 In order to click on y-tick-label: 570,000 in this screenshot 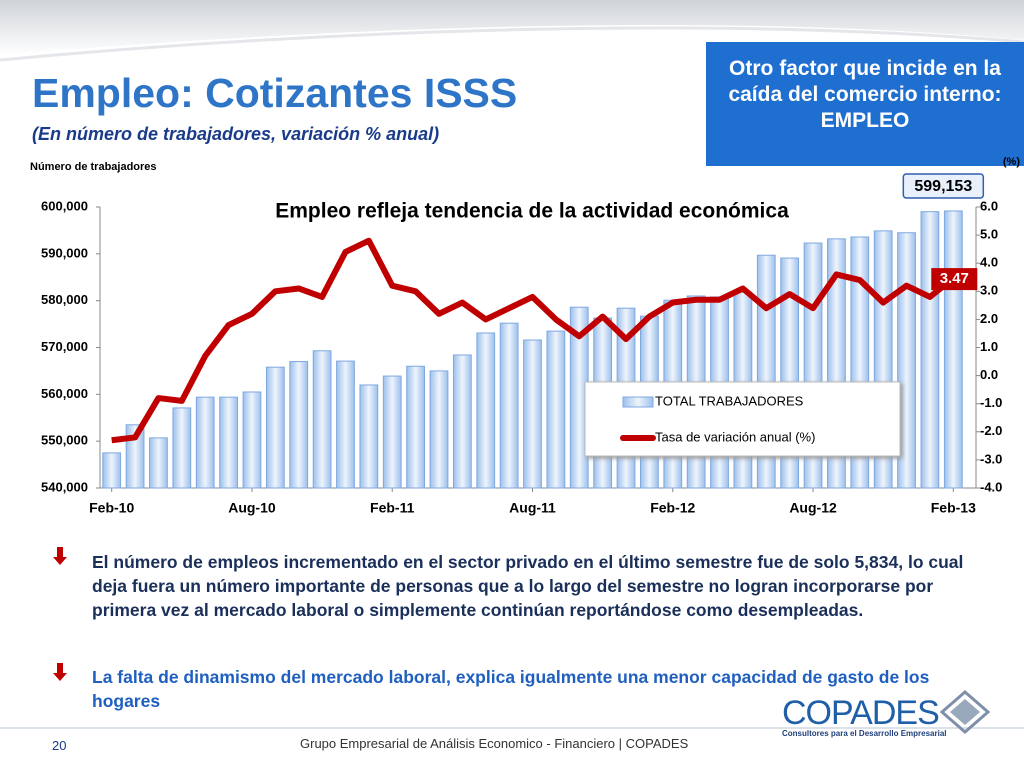, I will do `click(64, 346)`.